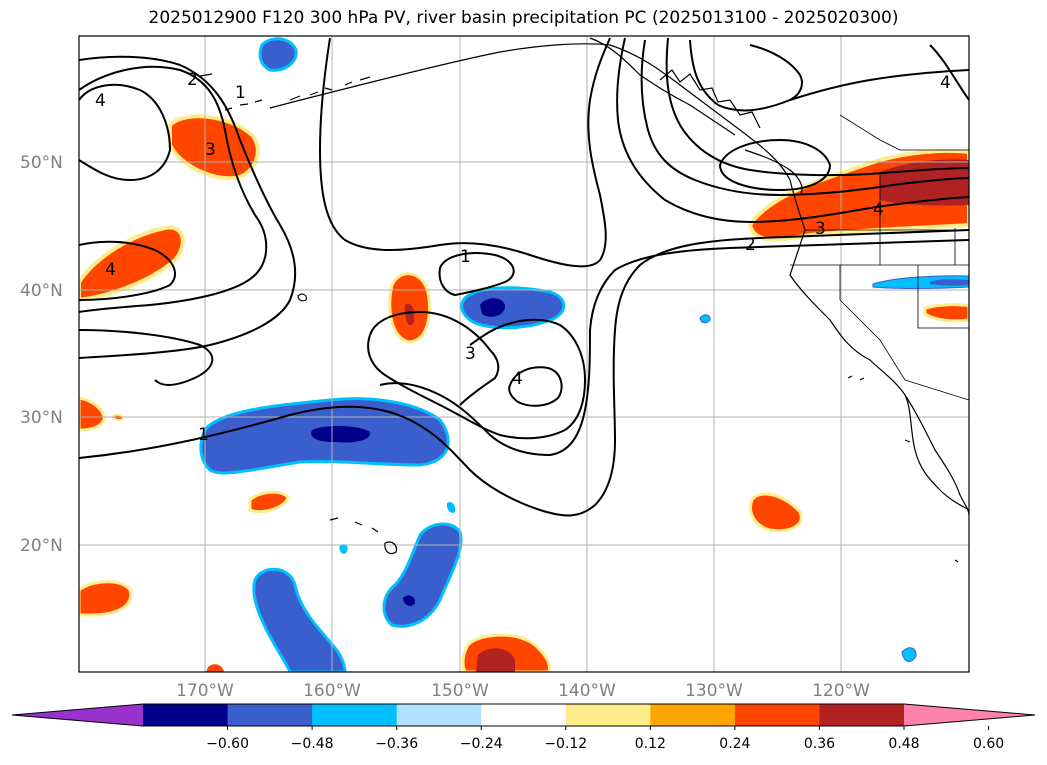 This screenshot has width=1047, height=765. I want to click on colorbar-tick-label: 0.36, so click(819, 744).